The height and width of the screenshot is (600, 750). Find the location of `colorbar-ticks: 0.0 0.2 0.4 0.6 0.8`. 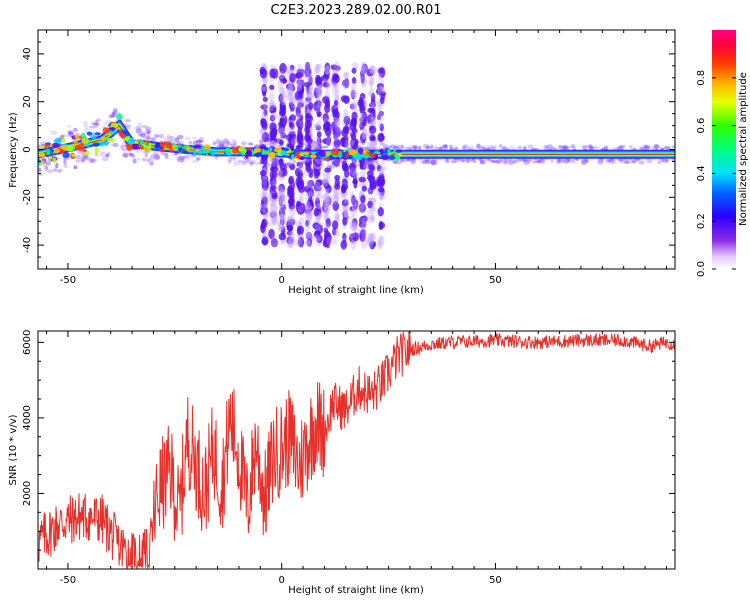

colorbar-ticks: 0.0 0.2 0.4 0.6 0.8 is located at coordinates (716, 173).